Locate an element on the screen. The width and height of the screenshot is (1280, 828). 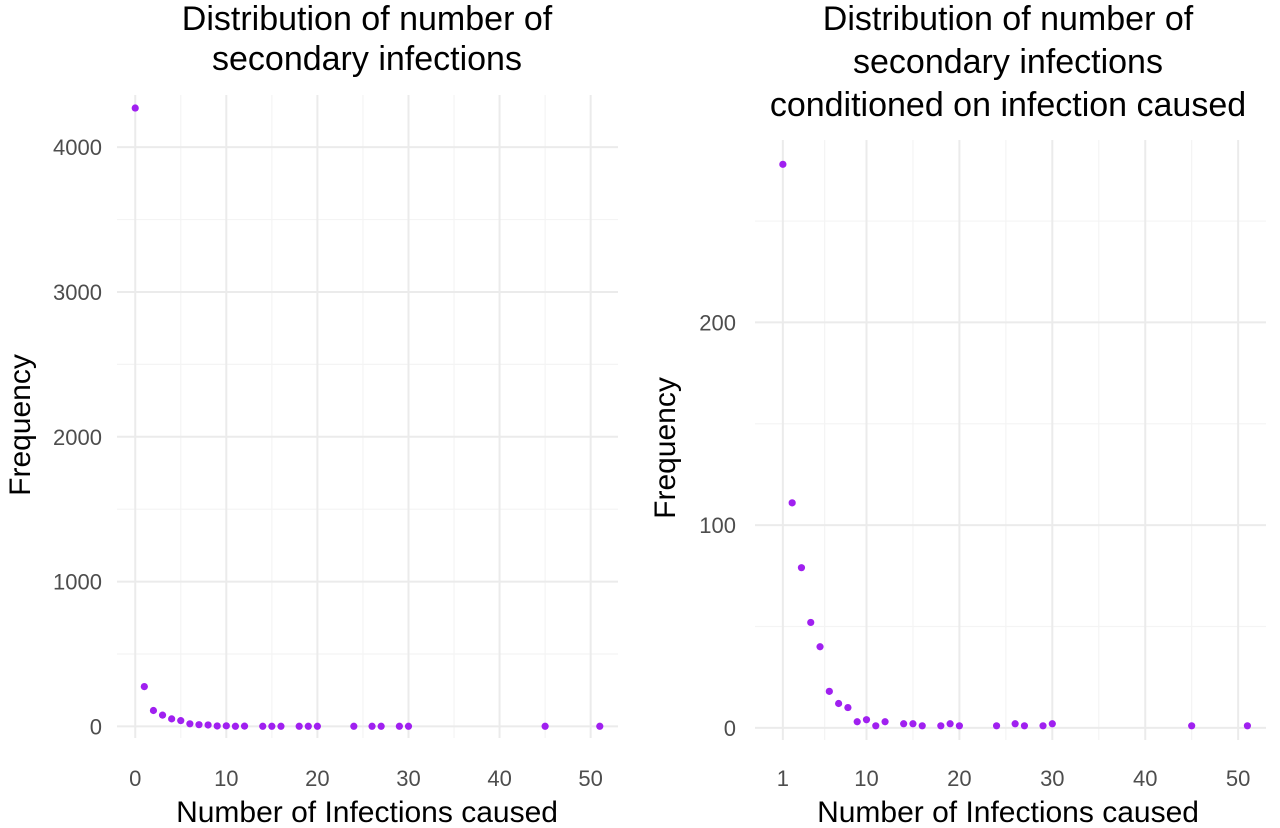
left-y-tick-label: 3000 is located at coordinates (77, 292).